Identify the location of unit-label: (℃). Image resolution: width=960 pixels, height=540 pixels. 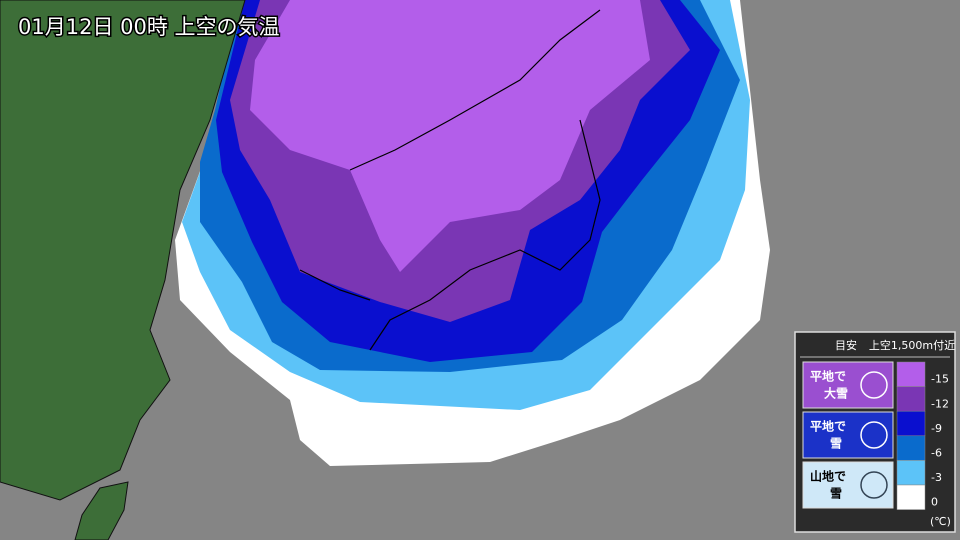
(940, 521).